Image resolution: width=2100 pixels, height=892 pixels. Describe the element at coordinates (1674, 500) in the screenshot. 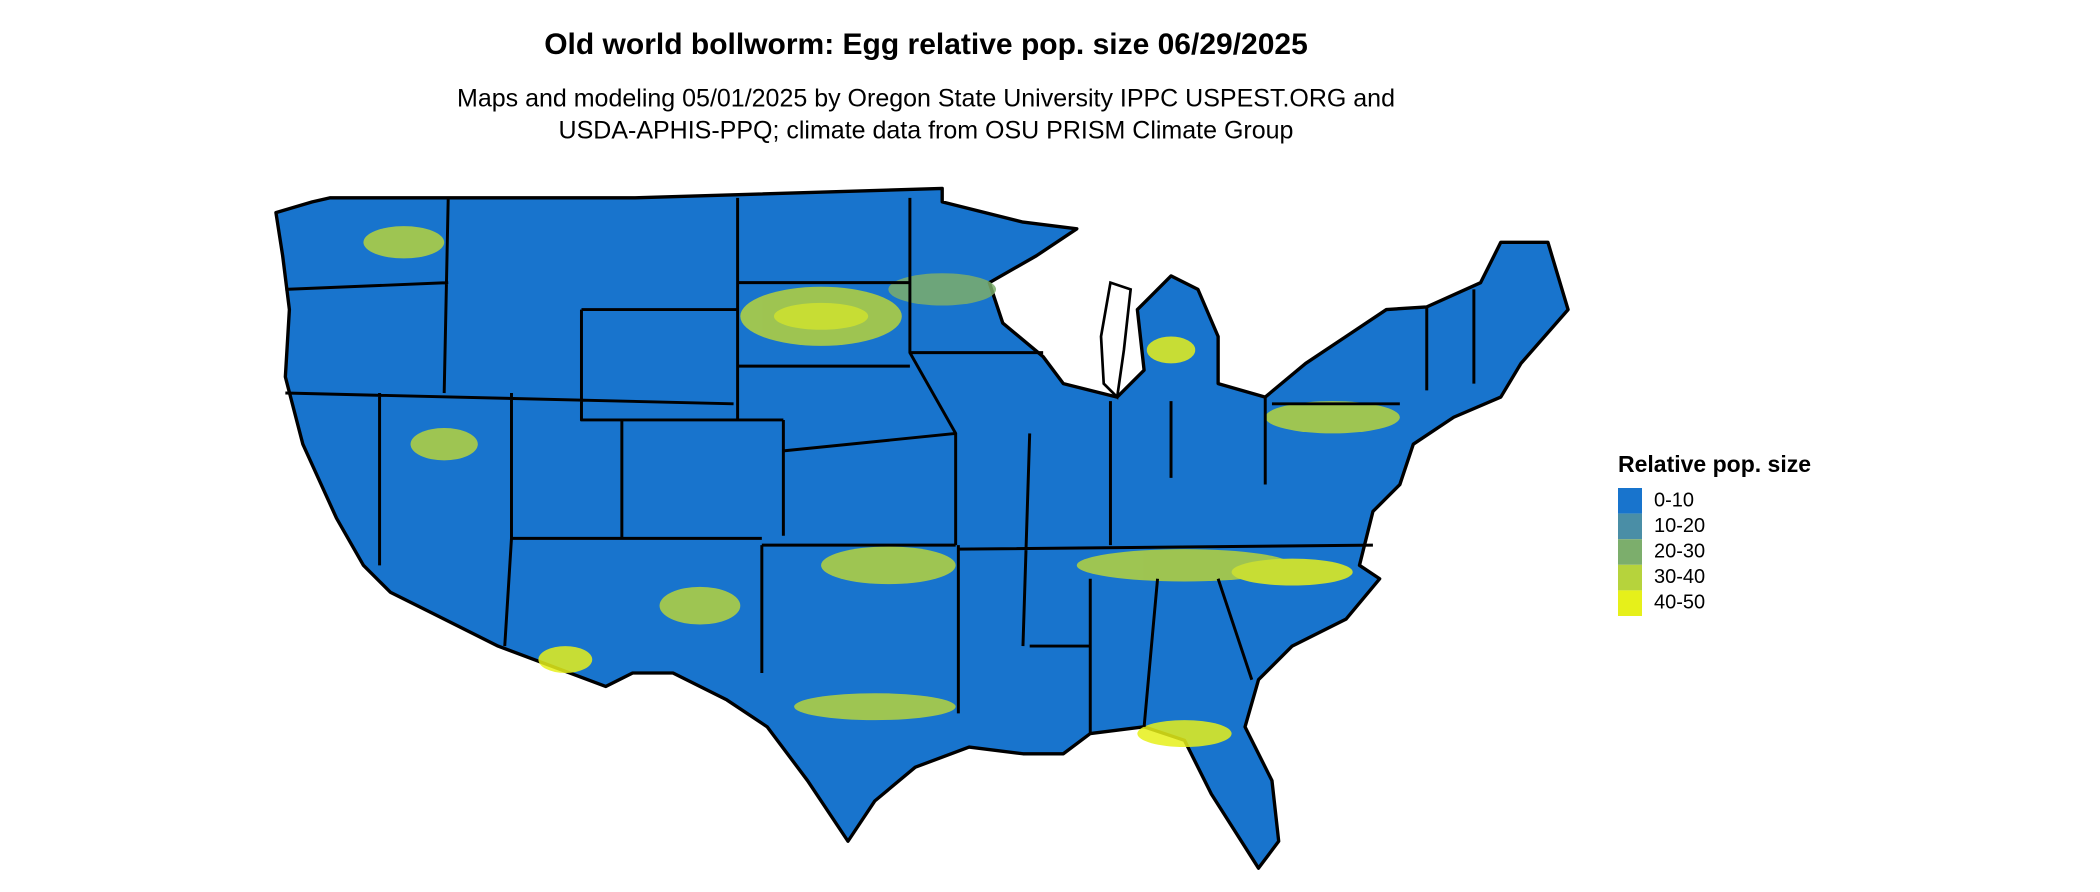

I see `legend-label: 0-10` at that location.